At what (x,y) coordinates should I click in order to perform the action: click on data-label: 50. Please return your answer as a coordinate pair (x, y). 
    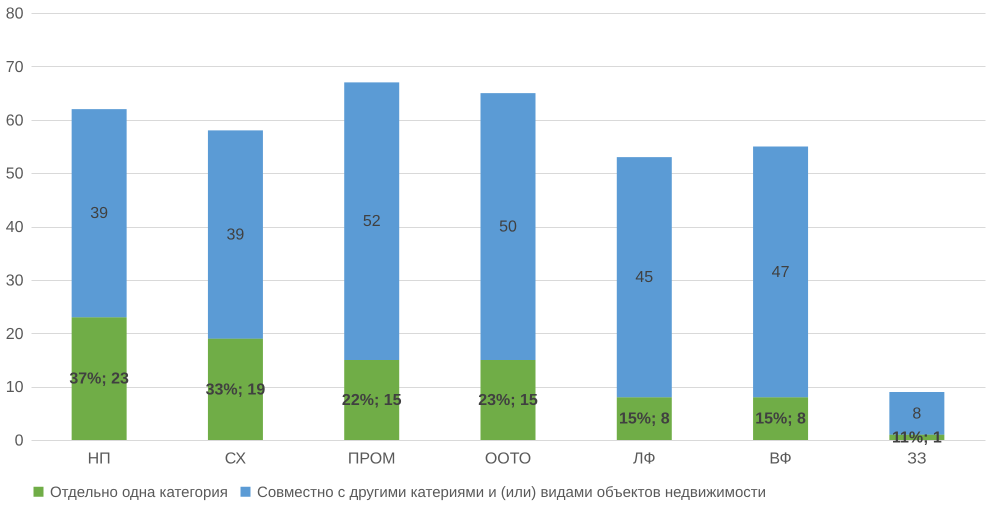
    Looking at the image, I should click on (508, 227).